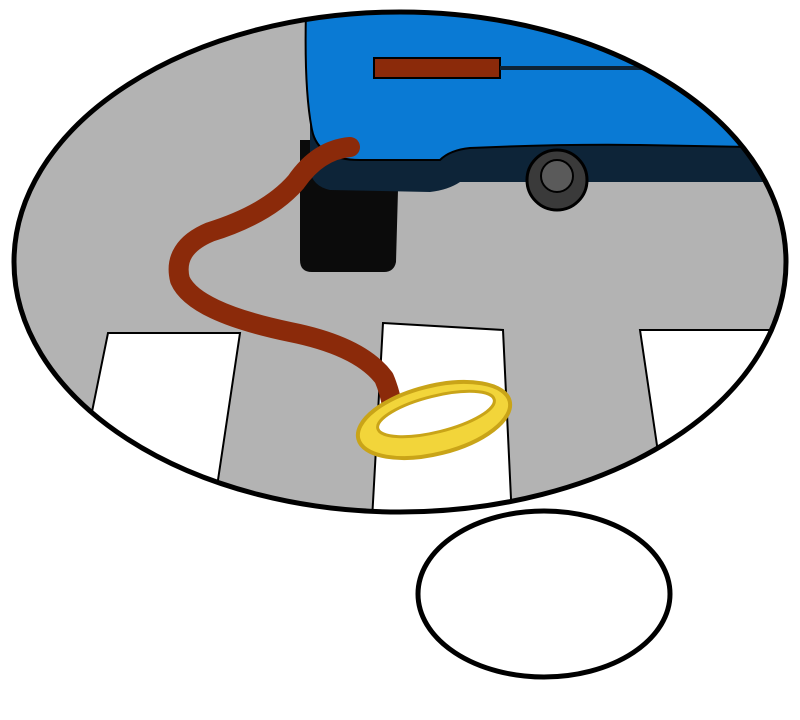 The height and width of the screenshot is (720, 800). Describe the element at coordinates (285, 276) in the screenshot. I see `leash-cable-icon` at that location.